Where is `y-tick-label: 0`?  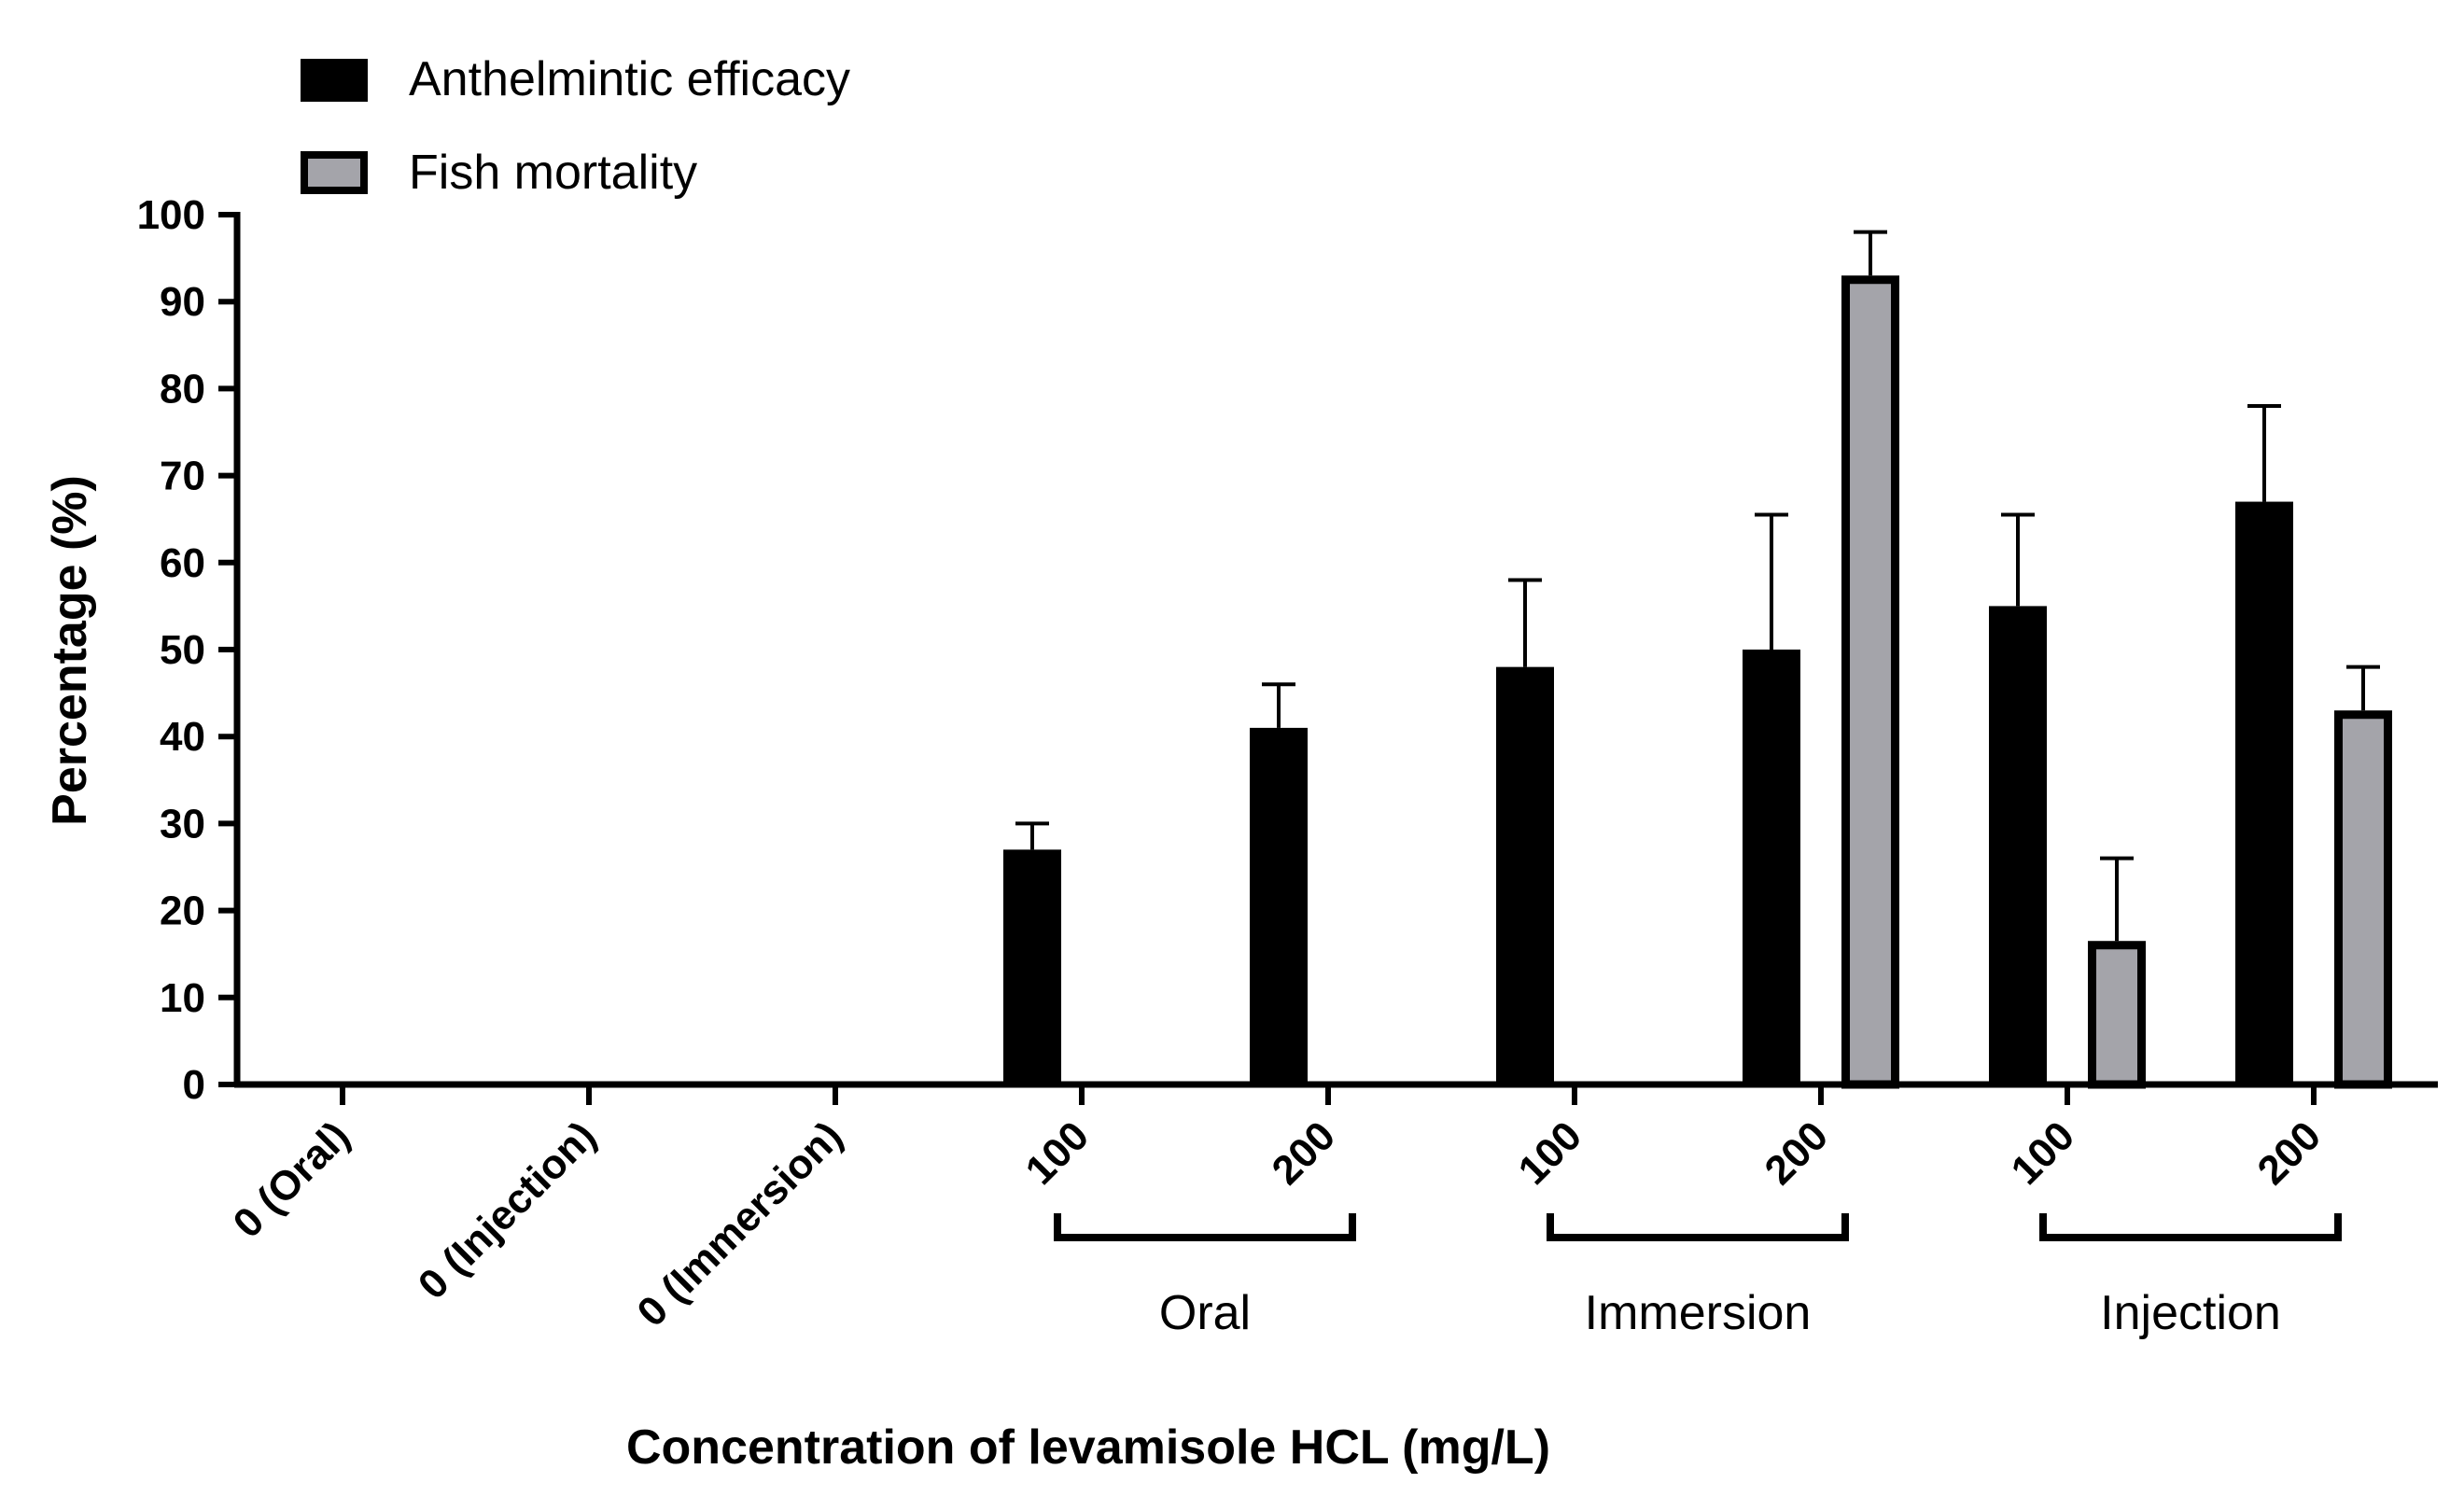
y-tick-label: 0 is located at coordinates (194, 1085).